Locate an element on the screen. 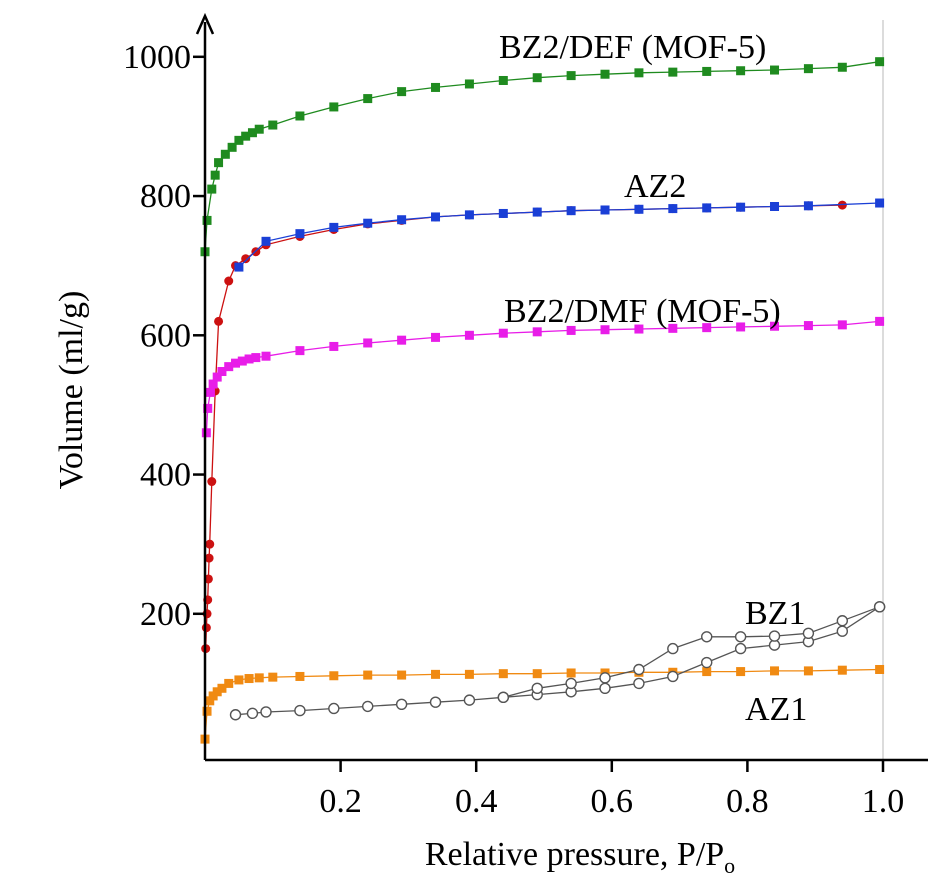 Image resolution: width=928 pixels, height=882 pixels. y-axis-title: Volume (ml/g) is located at coordinates (71, 390).